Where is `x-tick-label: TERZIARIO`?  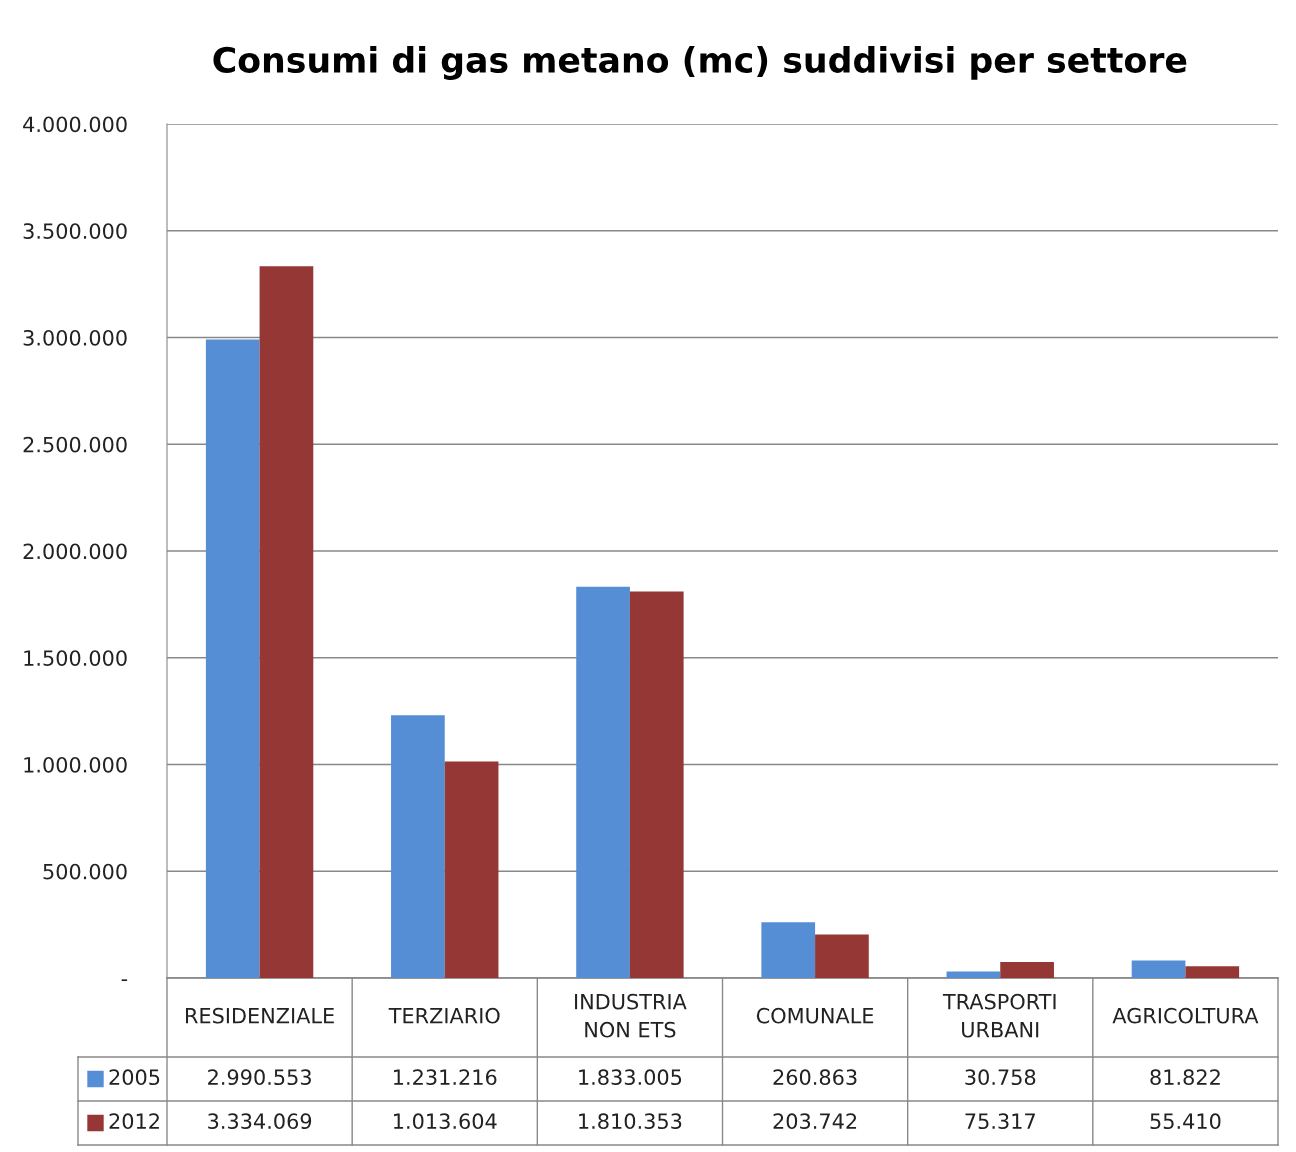 x-tick-label: TERZIARIO is located at coordinates (444, 1015).